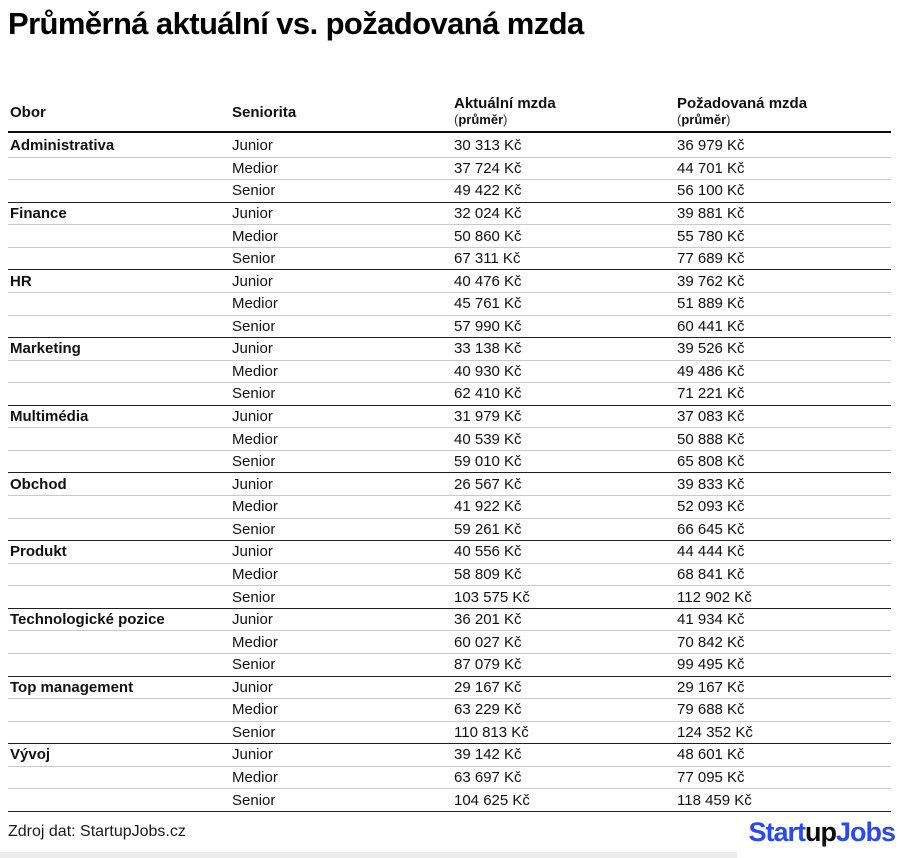 The height and width of the screenshot is (858, 899). I want to click on aktualni-mzda-cell: 32 024 Kč, so click(488, 213).